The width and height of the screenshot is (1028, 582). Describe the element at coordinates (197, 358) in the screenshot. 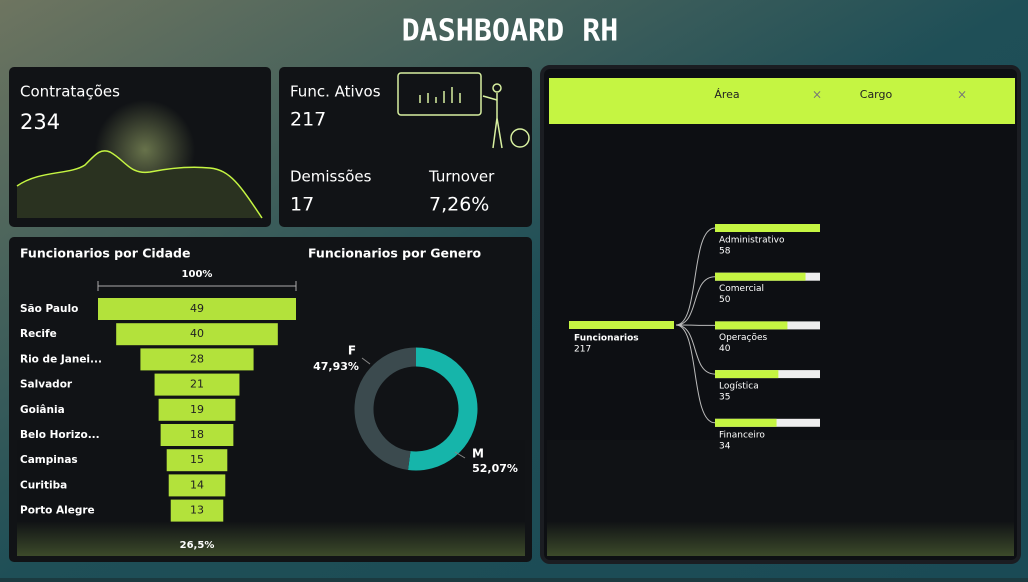

I see `bar-value: 28` at that location.